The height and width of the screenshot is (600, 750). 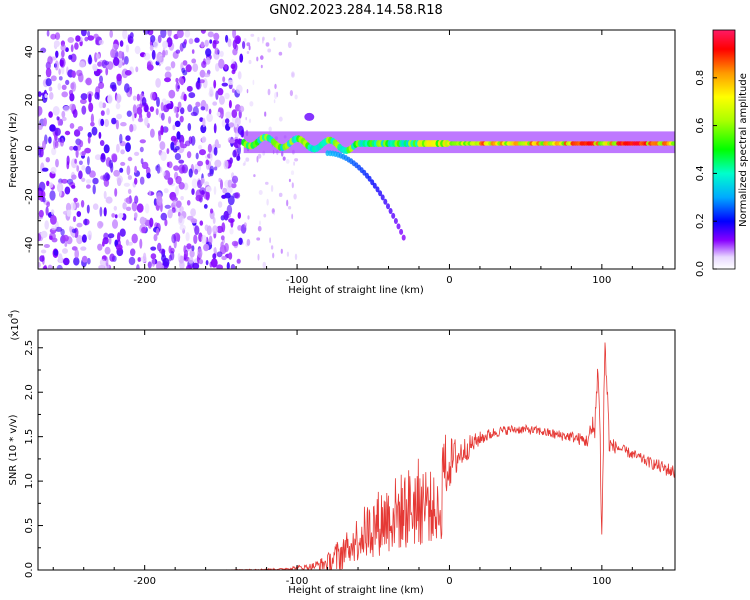 I want to click on colorbar-gradient, so click(x=724, y=149).